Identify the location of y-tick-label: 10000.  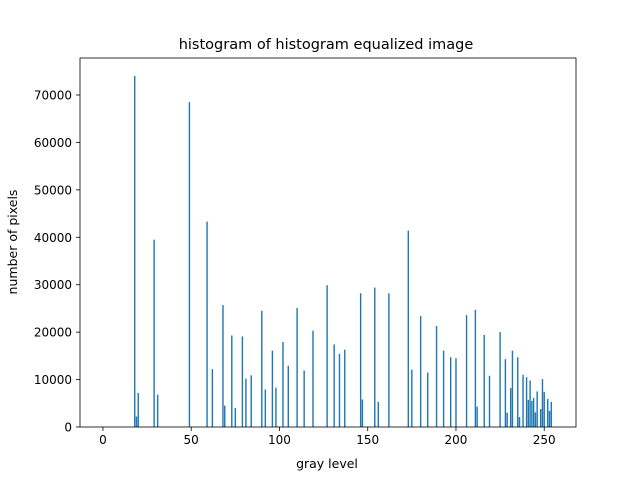
(53, 380).